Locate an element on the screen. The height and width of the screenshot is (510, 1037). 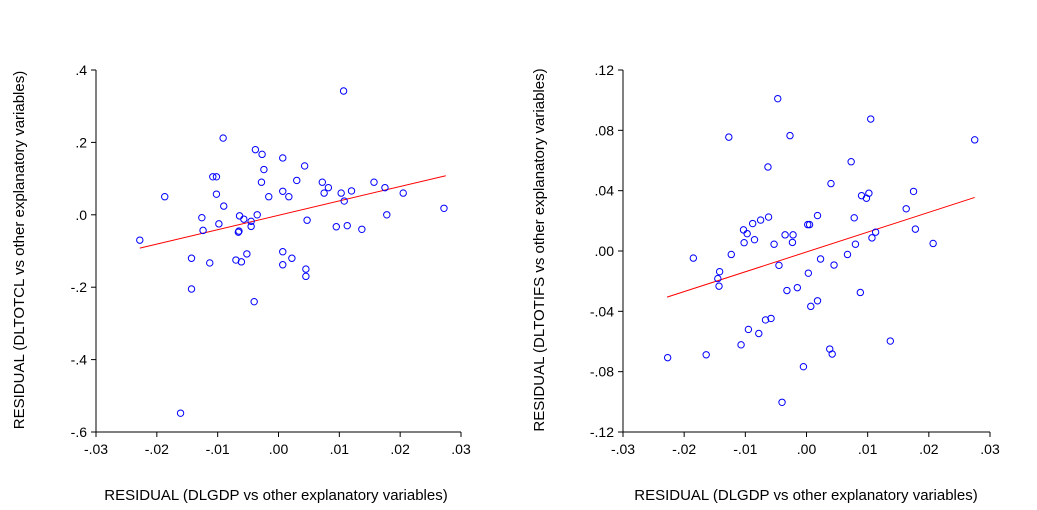
chart-0-x-tick-label: .03 is located at coordinates (461, 449).